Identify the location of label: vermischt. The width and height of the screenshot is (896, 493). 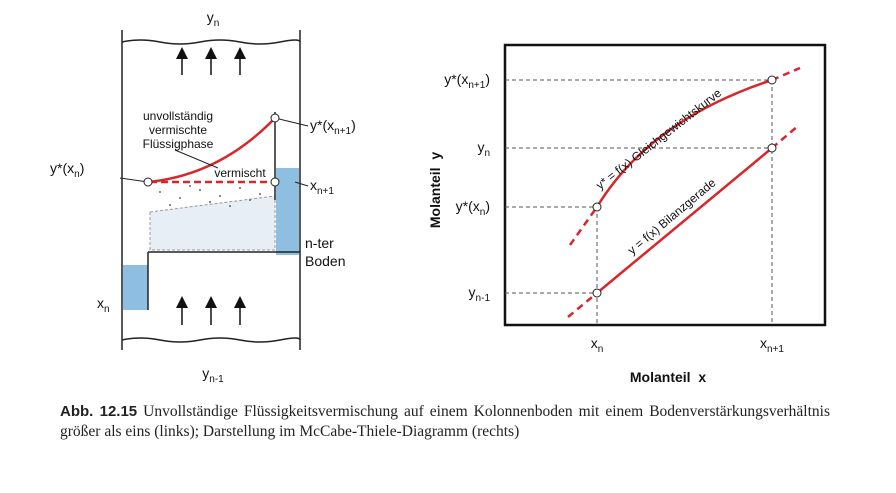
(240, 173).